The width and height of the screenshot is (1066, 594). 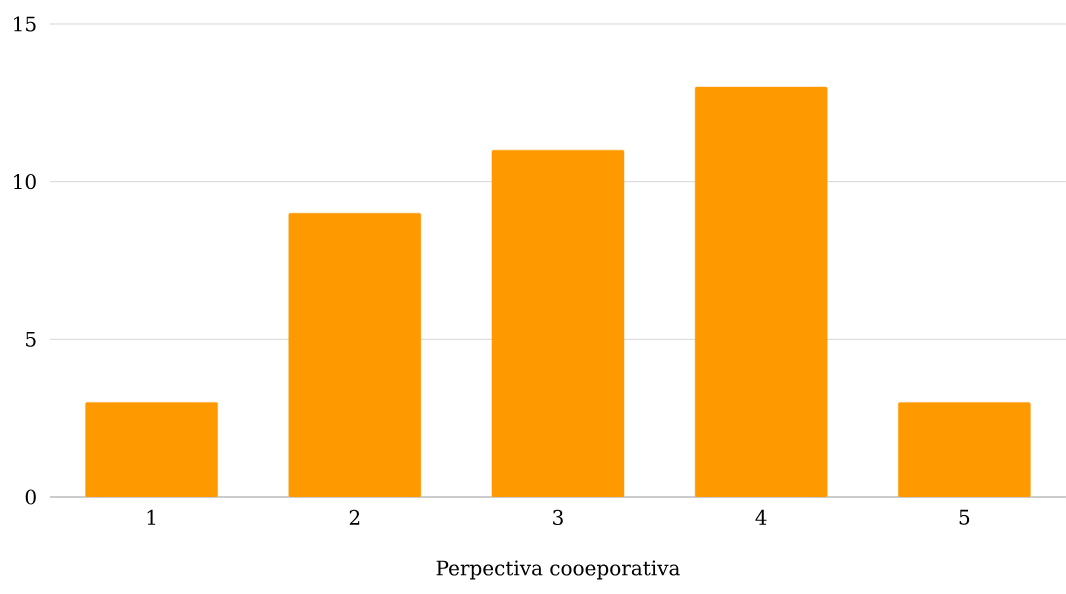 What do you see at coordinates (25, 182) in the screenshot?
I see `y-tick-label: 10` at bounding box center [25, 182].